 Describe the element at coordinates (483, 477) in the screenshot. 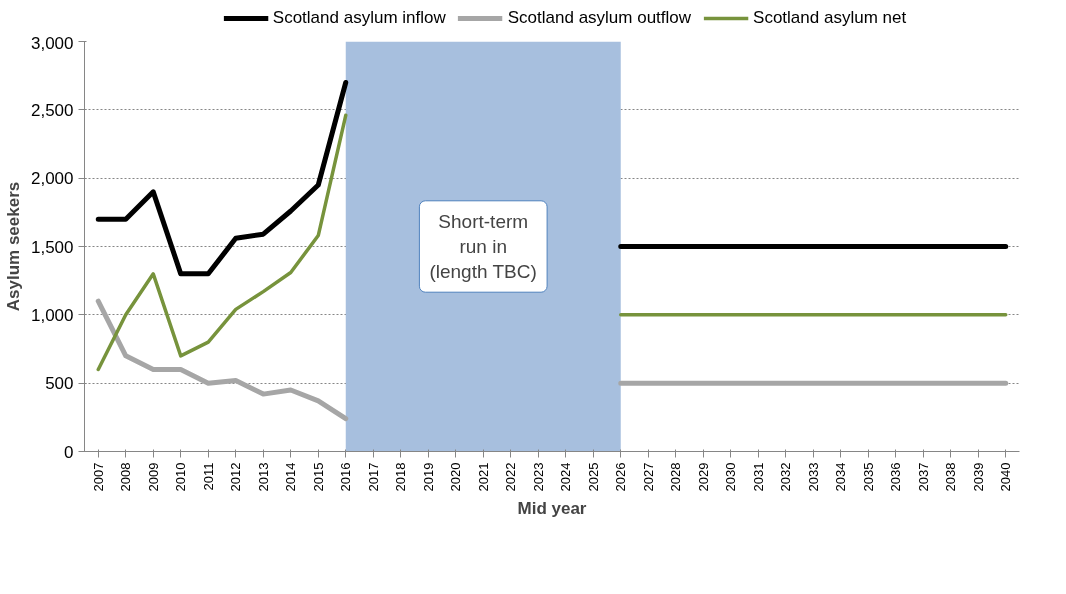

I see `x-tick-label: 2021` at that location.